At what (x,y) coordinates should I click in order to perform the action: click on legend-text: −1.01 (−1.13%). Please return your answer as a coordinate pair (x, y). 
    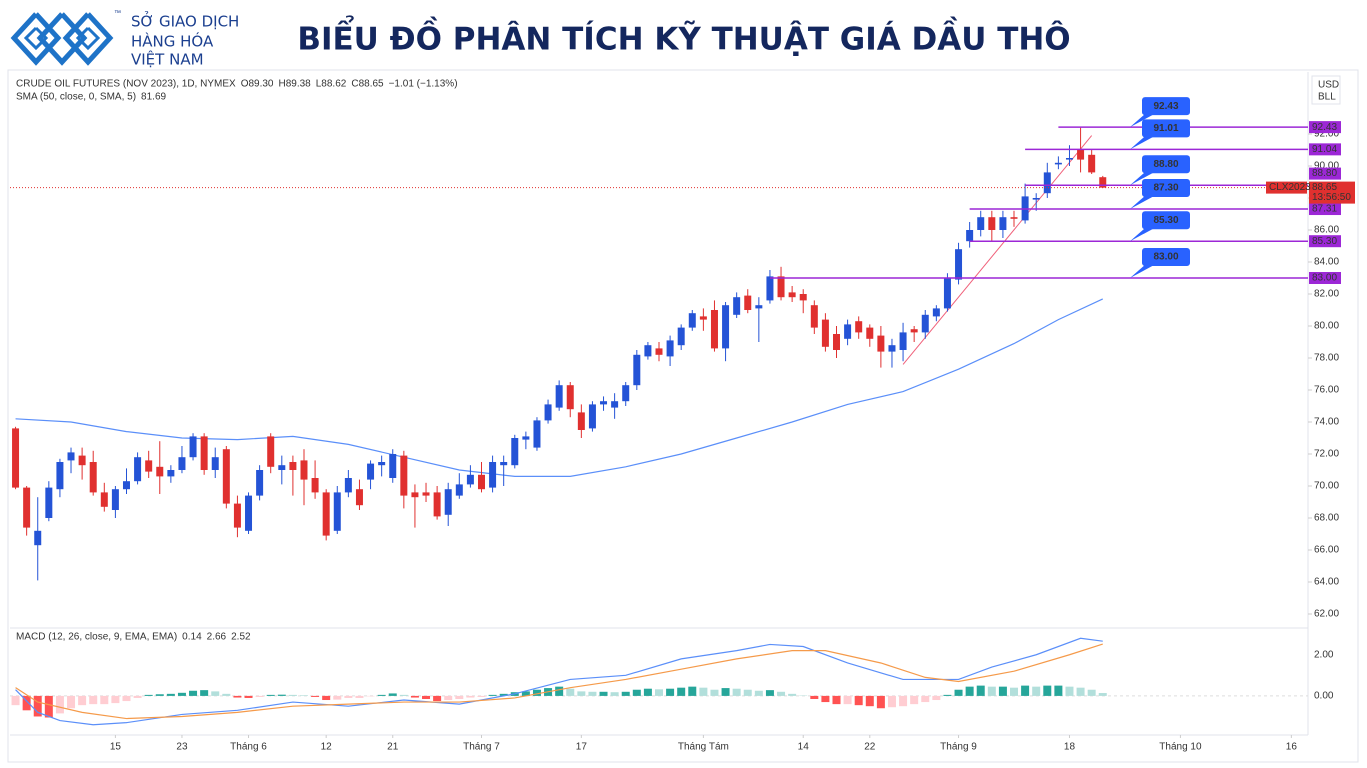
    Looking at the image, I should click on (423, 84).